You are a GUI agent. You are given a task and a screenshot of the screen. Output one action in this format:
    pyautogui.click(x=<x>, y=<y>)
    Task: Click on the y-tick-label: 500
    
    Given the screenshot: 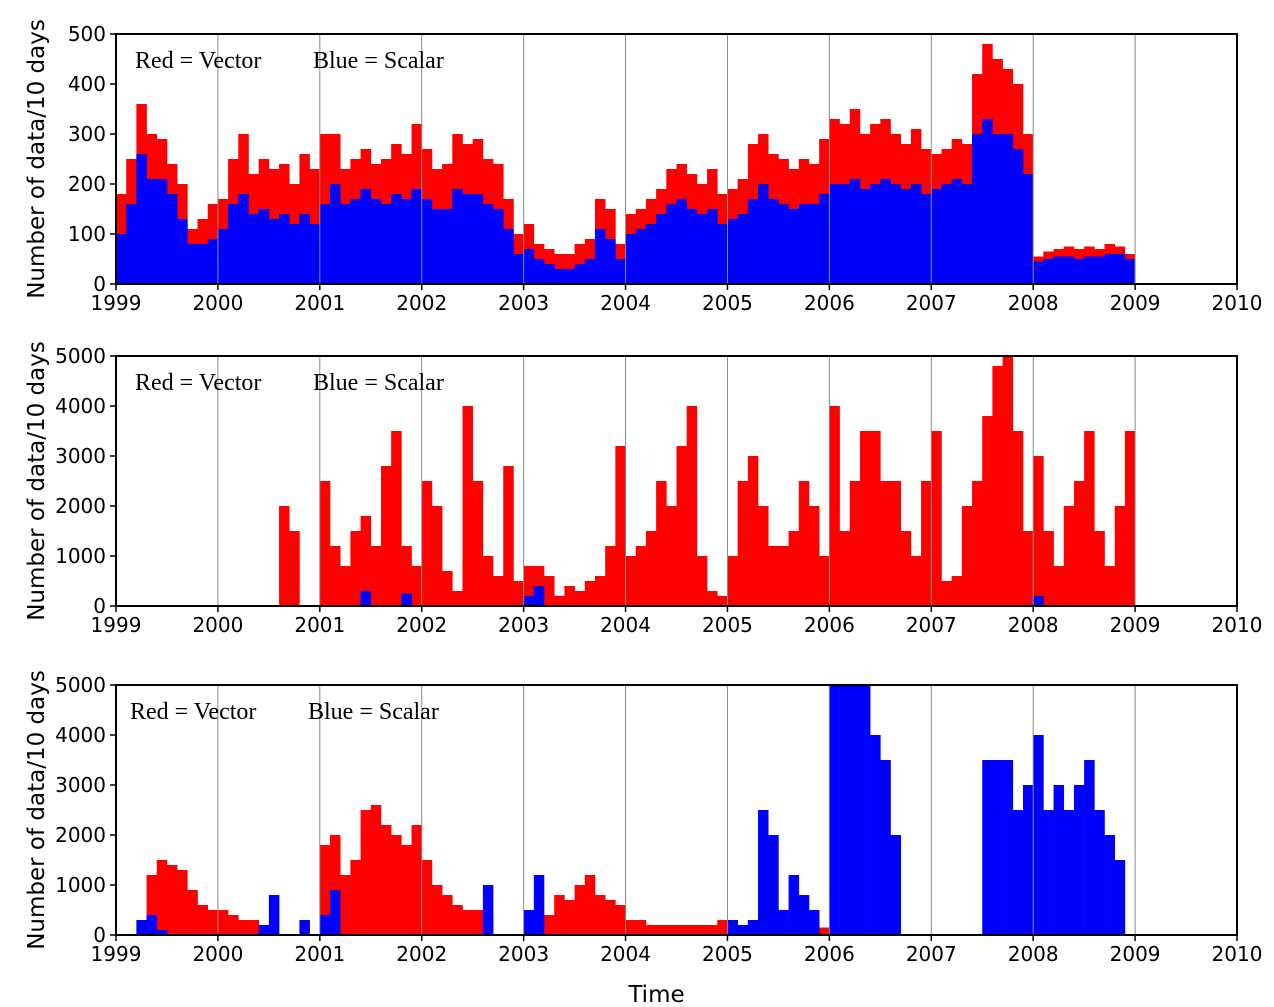 What is the action you would take?
    pyautogui.click(x=87, y=34)
    